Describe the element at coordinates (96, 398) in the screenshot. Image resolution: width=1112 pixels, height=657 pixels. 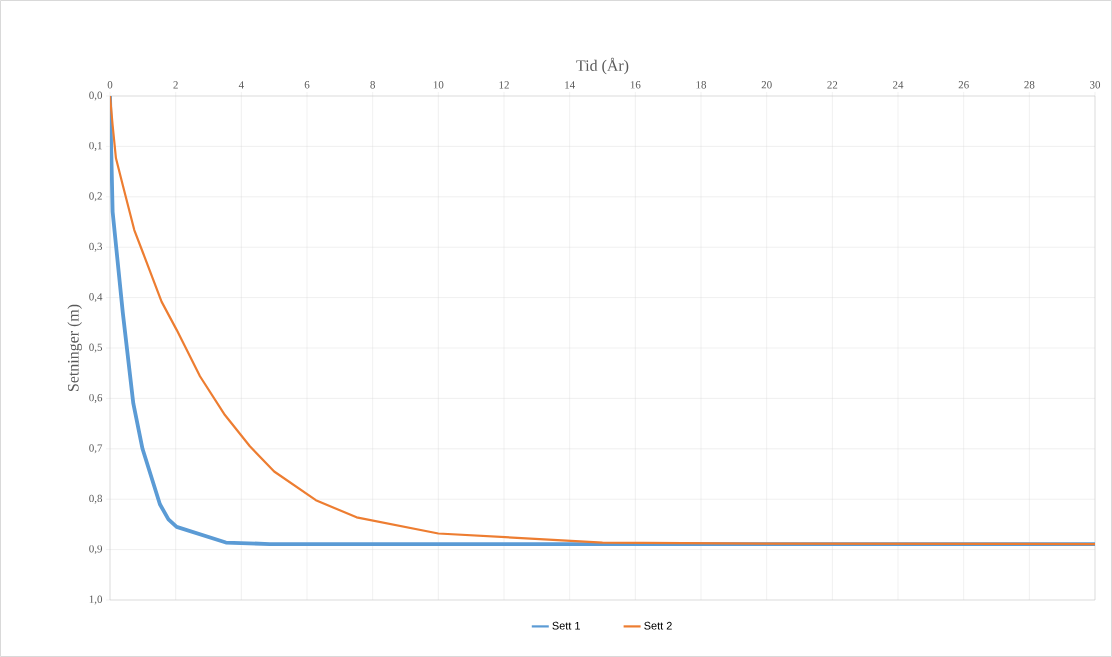
I see `y-tick-label: 0,6` at that location.